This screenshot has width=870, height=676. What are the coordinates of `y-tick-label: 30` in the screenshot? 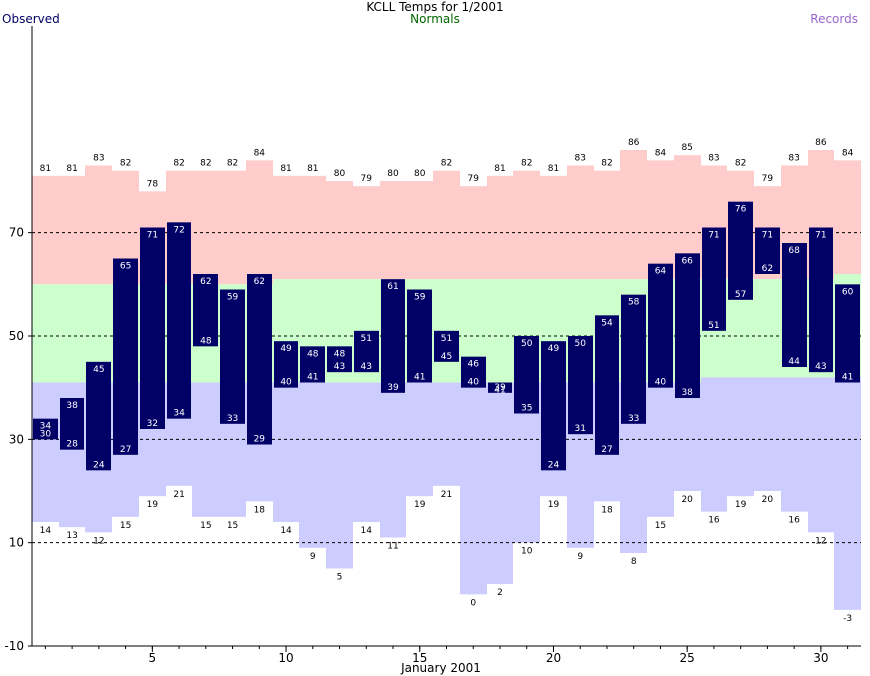 It's located at (16, 439).